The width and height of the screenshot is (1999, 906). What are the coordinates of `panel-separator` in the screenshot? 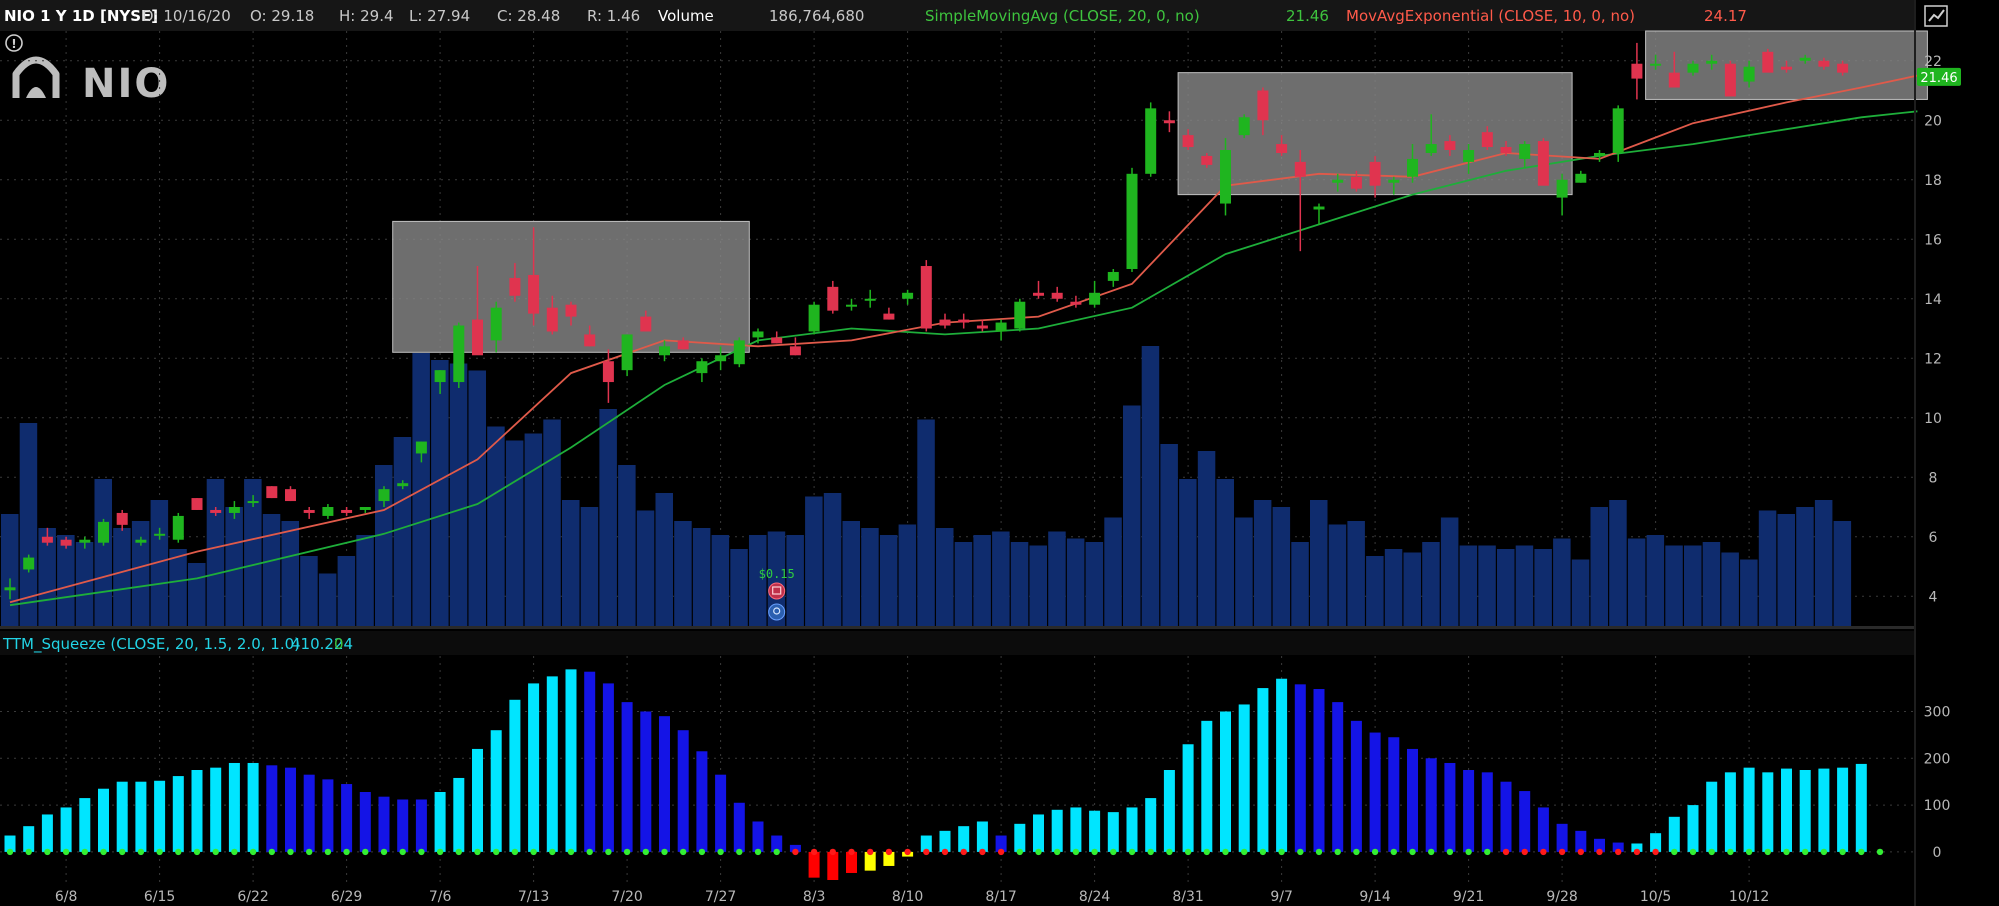 It's located at (957, 627).